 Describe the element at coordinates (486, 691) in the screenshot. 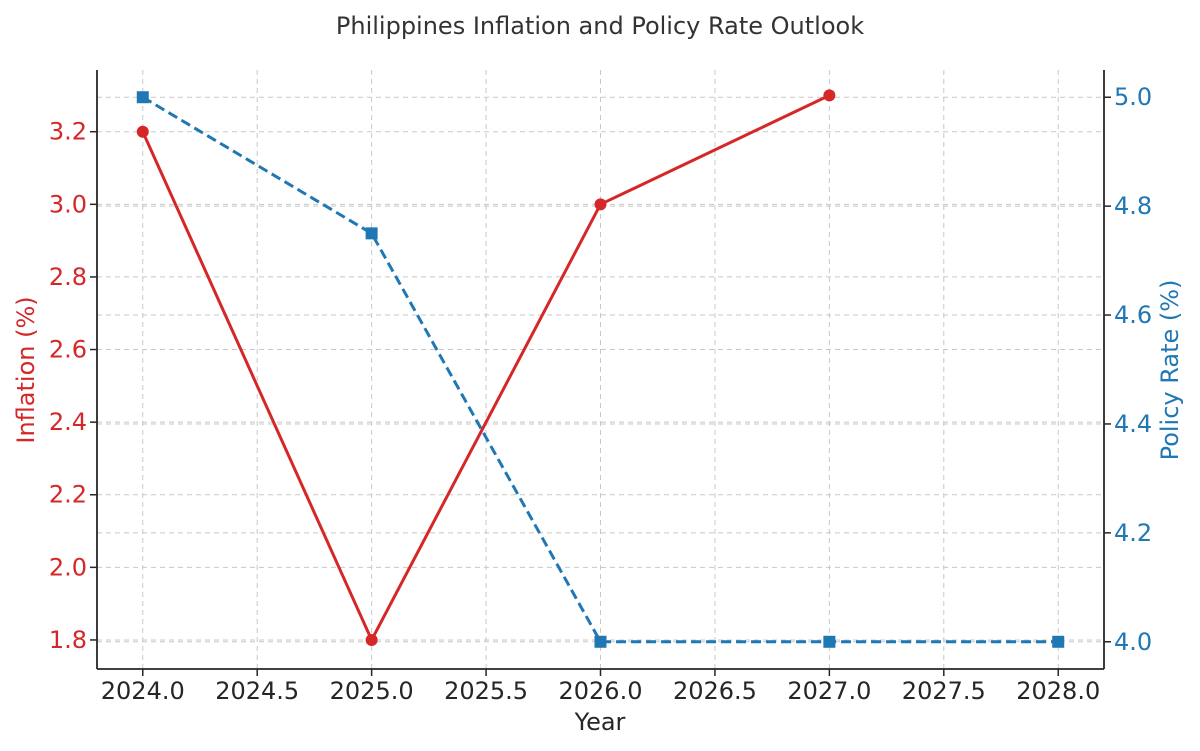

I see `x-tick-label: 2025.5` at that location.